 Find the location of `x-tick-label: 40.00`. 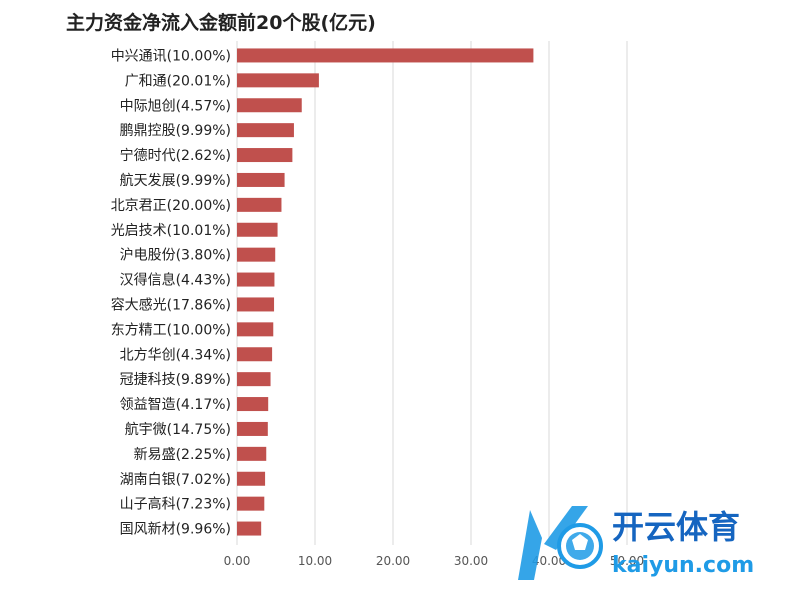

x-tick-label: 40.00 is located at coordinates (549, 561).